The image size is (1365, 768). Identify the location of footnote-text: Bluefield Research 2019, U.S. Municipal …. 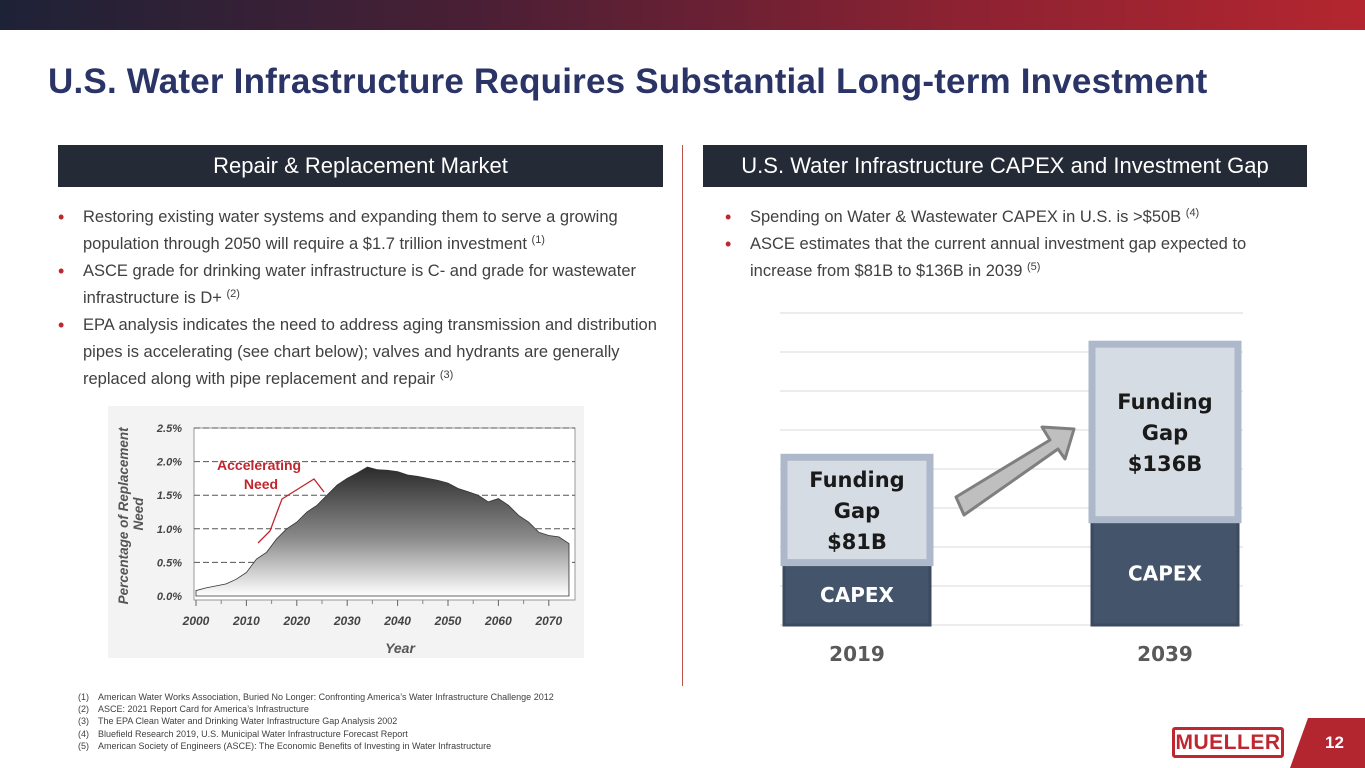
(253, 733).